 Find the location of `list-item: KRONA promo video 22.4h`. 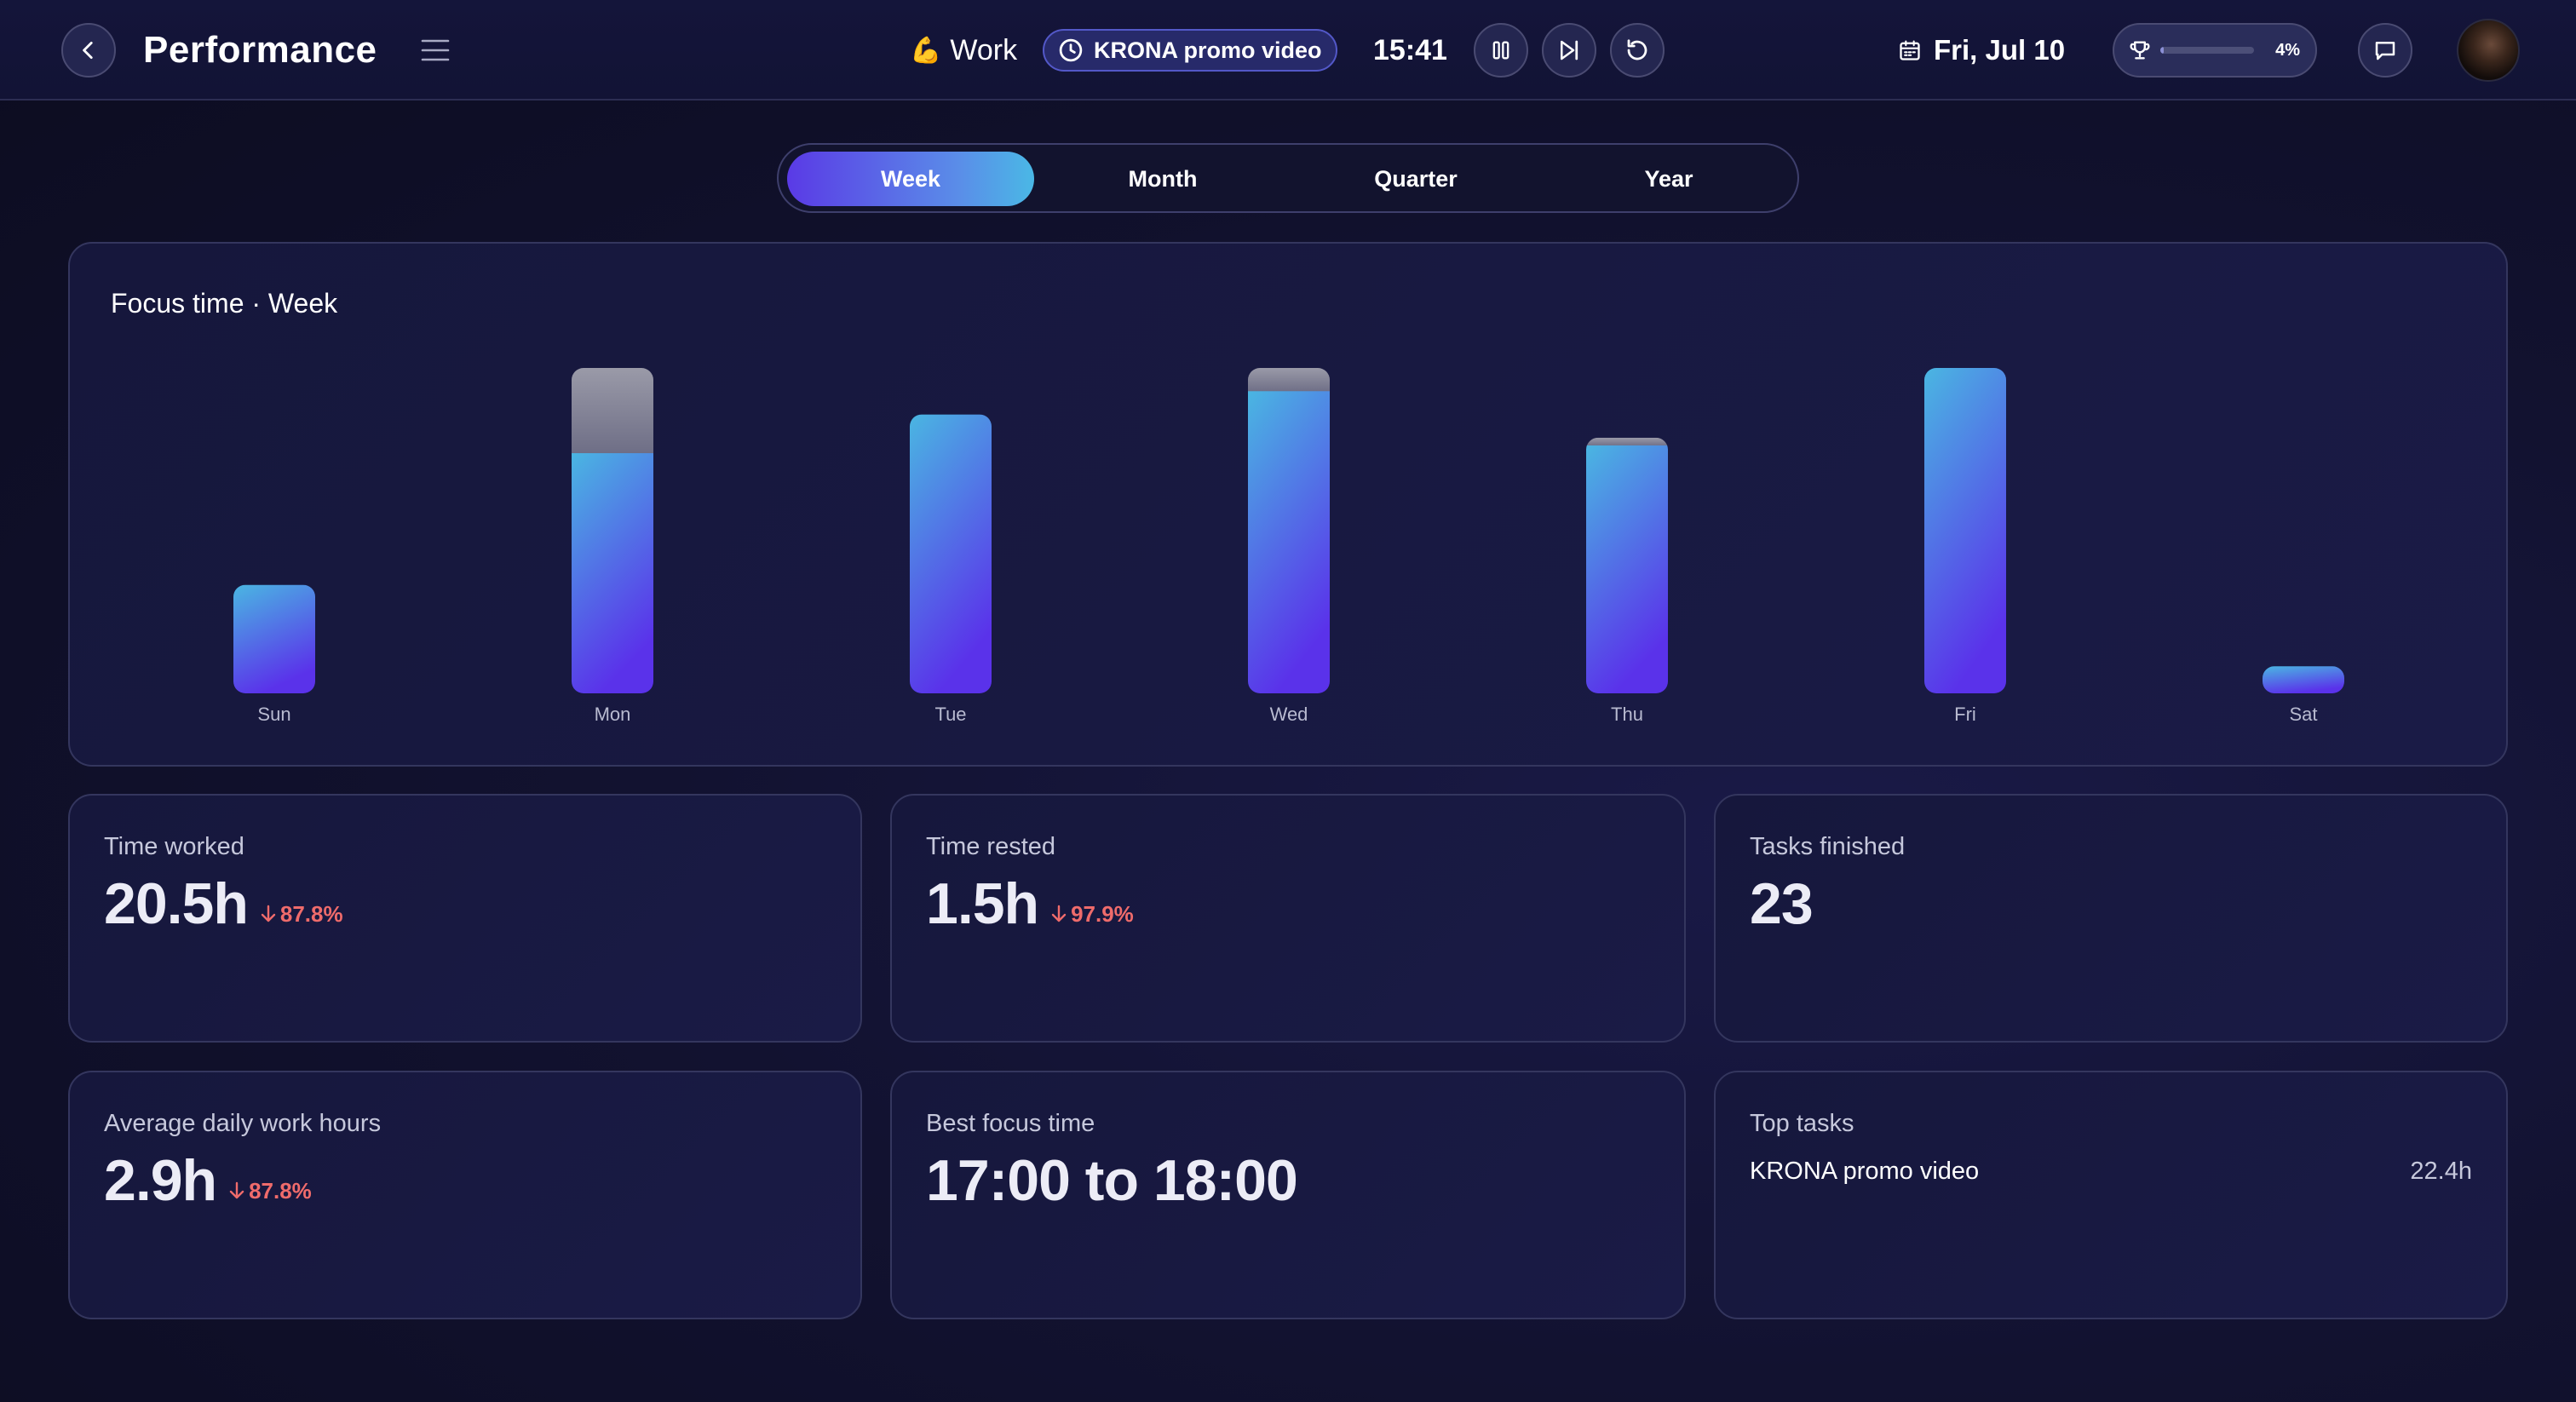

list-item: KRONA promo video 22.4h is located at coordinates (2111, 1172).